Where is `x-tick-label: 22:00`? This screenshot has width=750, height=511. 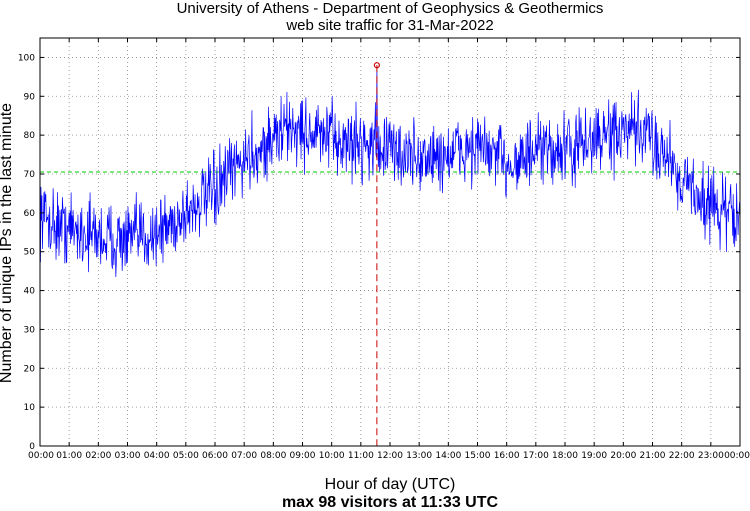 x-tick-label: 22:00 is located at coordinates (682, 456).